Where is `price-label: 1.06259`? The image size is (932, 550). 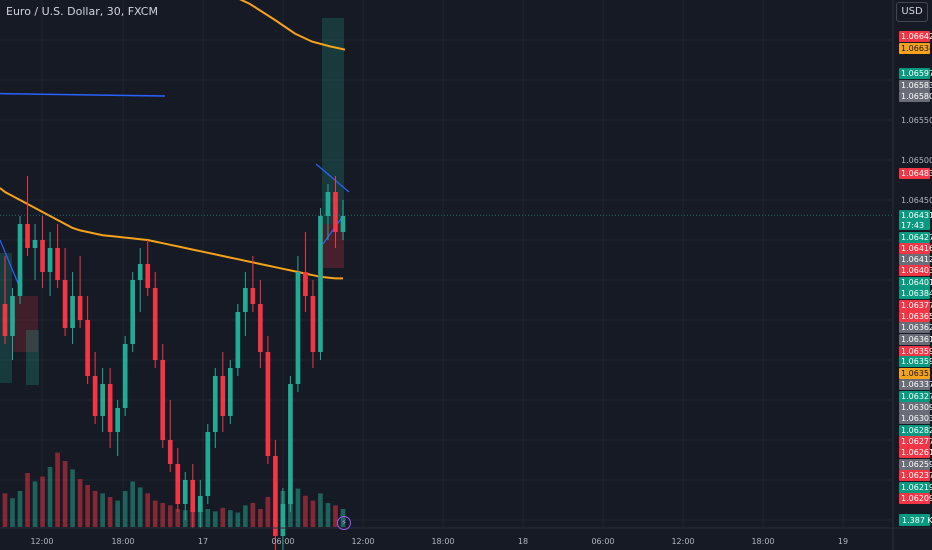
price-label: 1.06259 is located at coordinates (916, 464).